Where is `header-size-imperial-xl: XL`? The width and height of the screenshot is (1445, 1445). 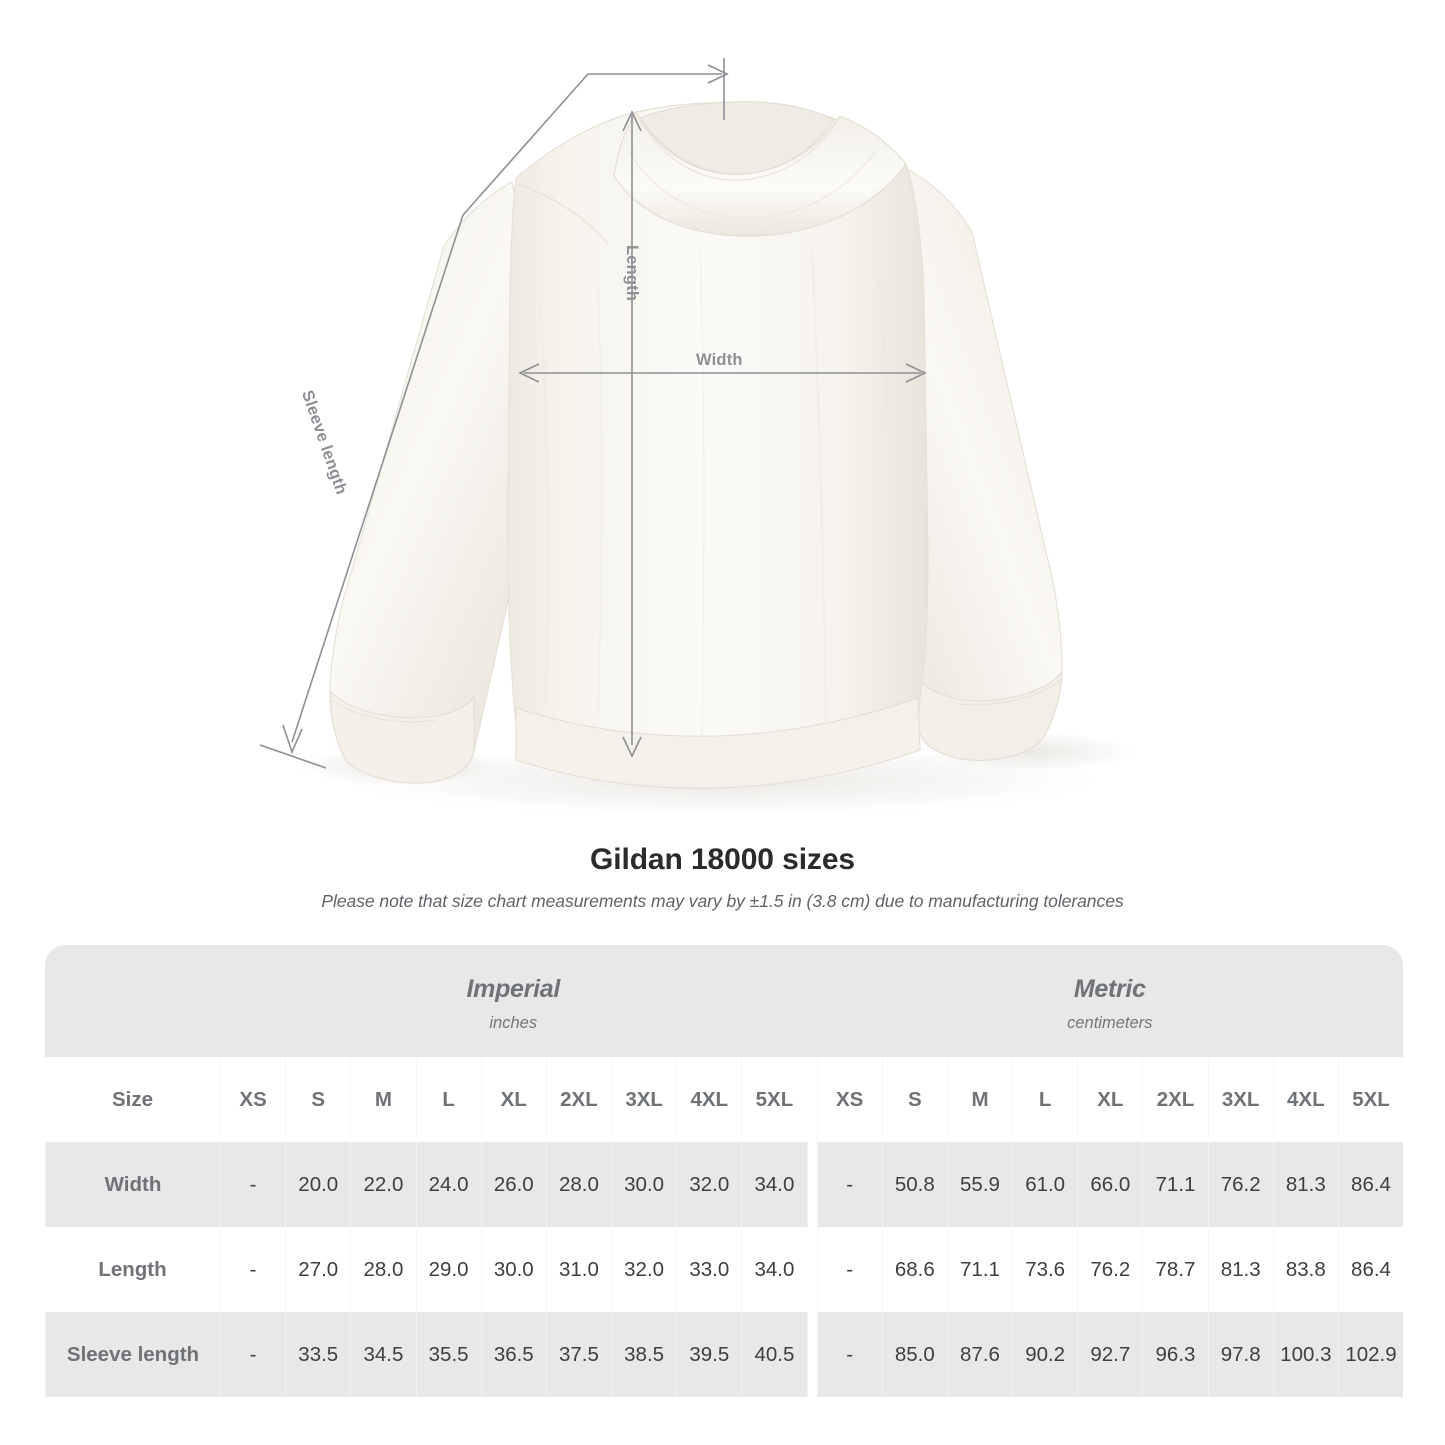 header-size-imperial-xl: XL is located at coordinates (513, 1099).